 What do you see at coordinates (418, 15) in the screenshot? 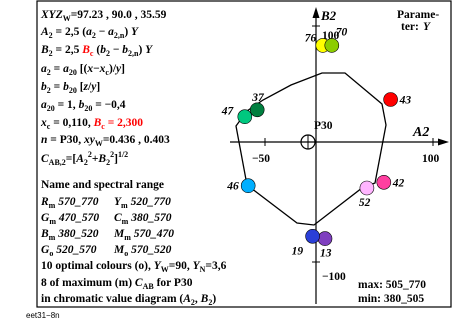
I see `param-label: Parame-` at bounding box center [418, 15].